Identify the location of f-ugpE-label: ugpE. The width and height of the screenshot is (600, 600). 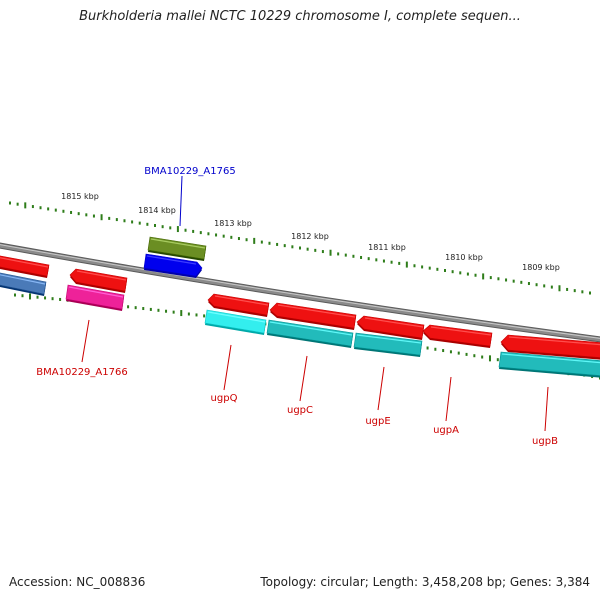
(377, 421).